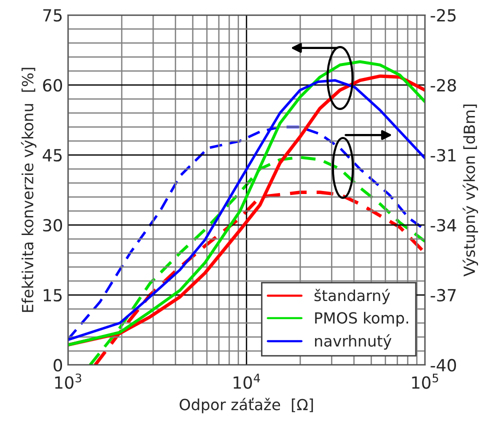 Image resolution: width=491 pixels, height=435 pixels. What do you see at coordinates (52, 15) in the screenshot?
I see `y-tick-label: 75` at bounding box center [52, 15].